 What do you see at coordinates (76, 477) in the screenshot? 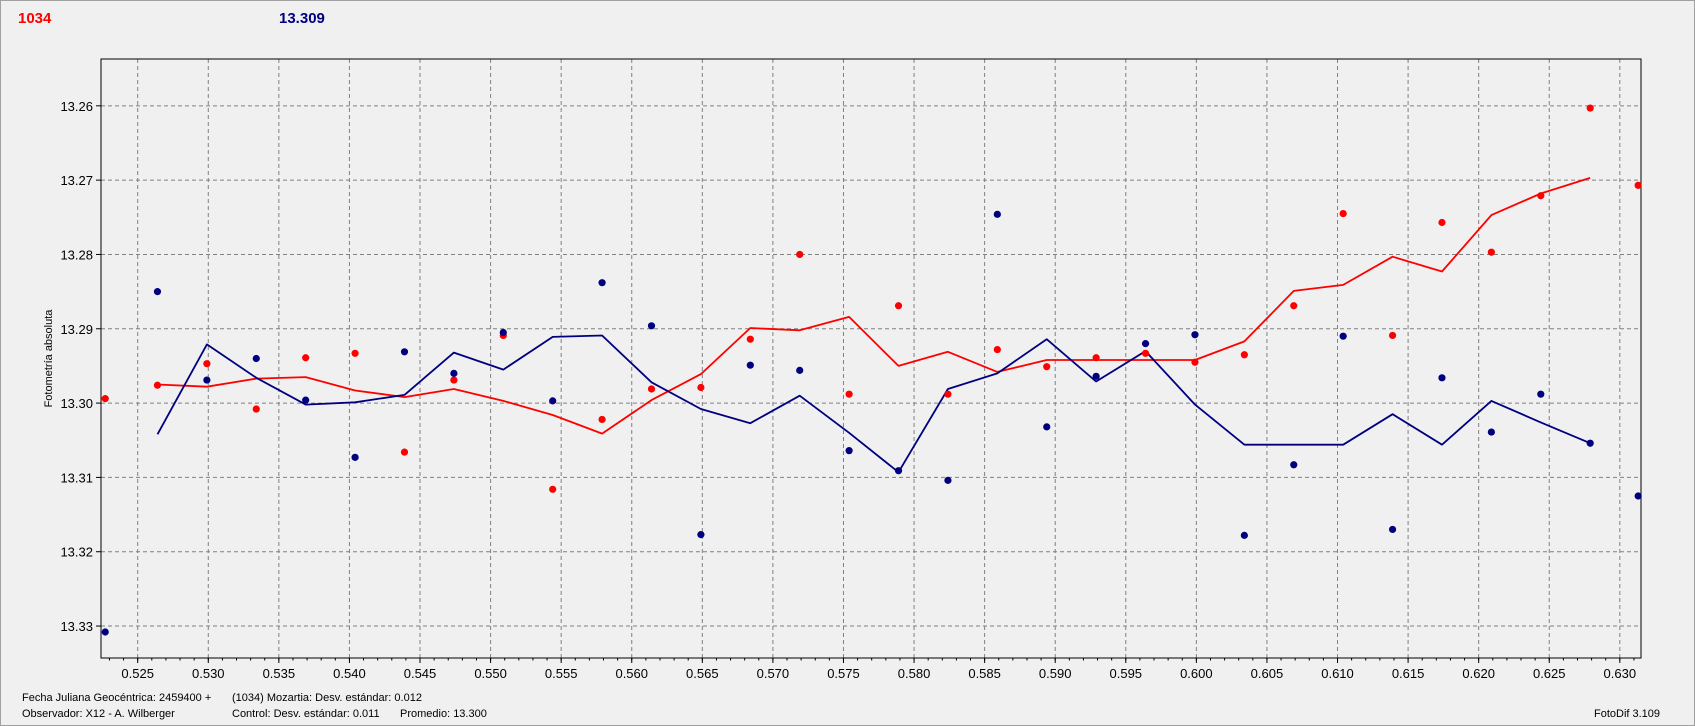
I see `y-tick-label: 13.31` at bounding box center [76, 477].